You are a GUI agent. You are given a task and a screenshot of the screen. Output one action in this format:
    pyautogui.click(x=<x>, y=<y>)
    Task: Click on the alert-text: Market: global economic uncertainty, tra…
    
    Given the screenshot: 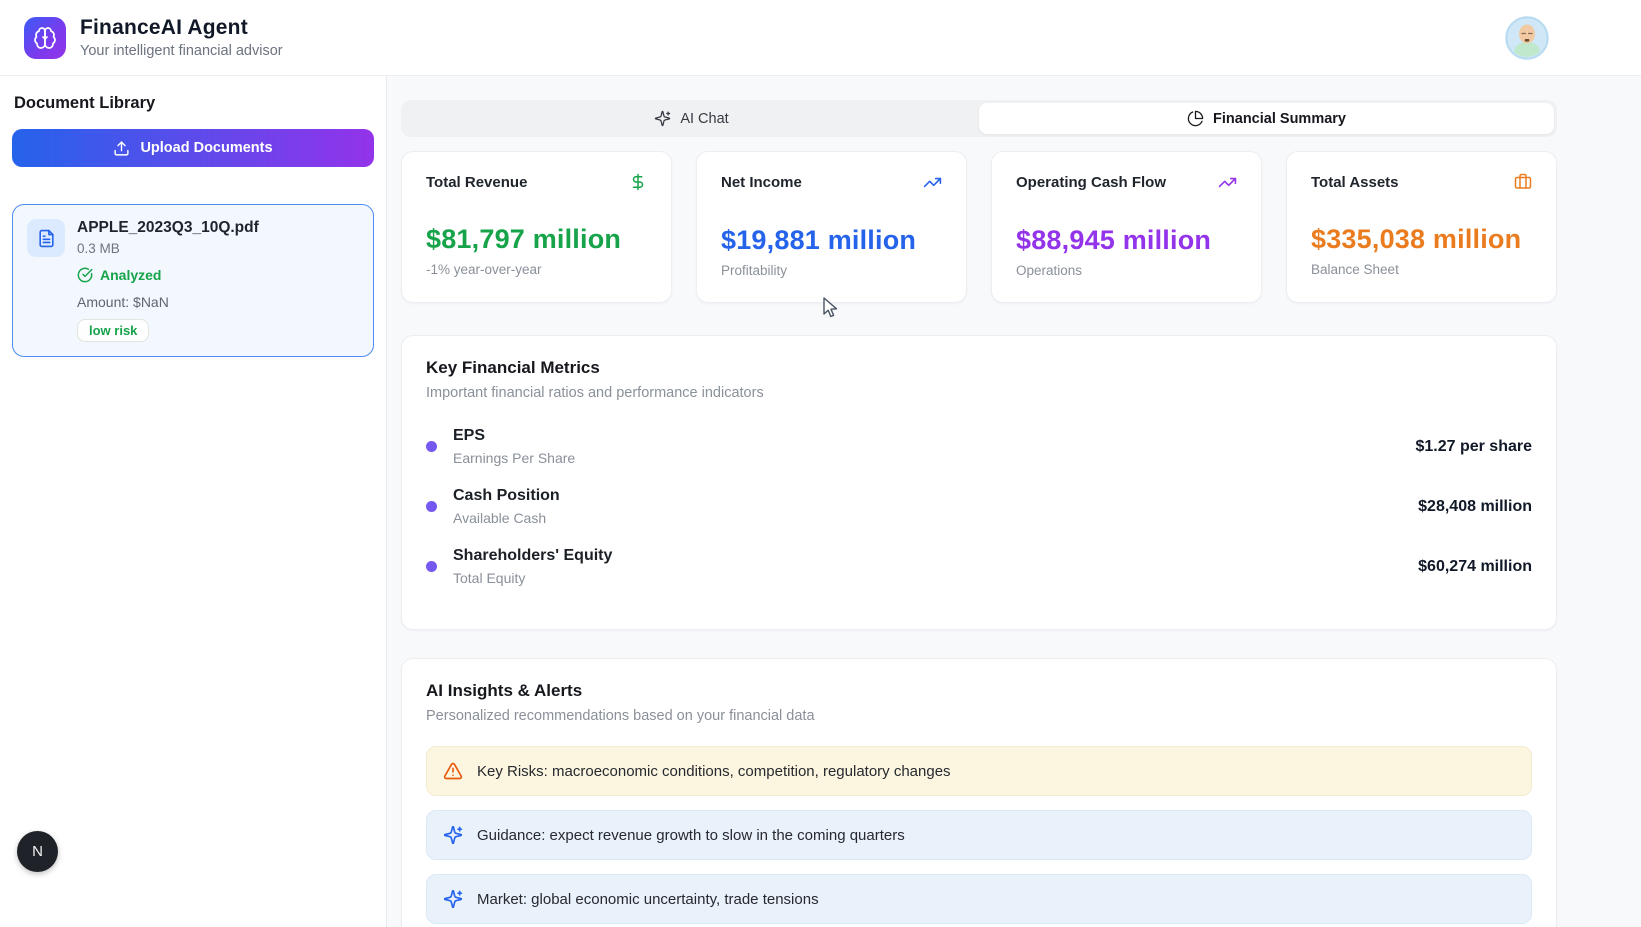 What is the action you would take?
    pyautogui.click(x=648, y=899)
    